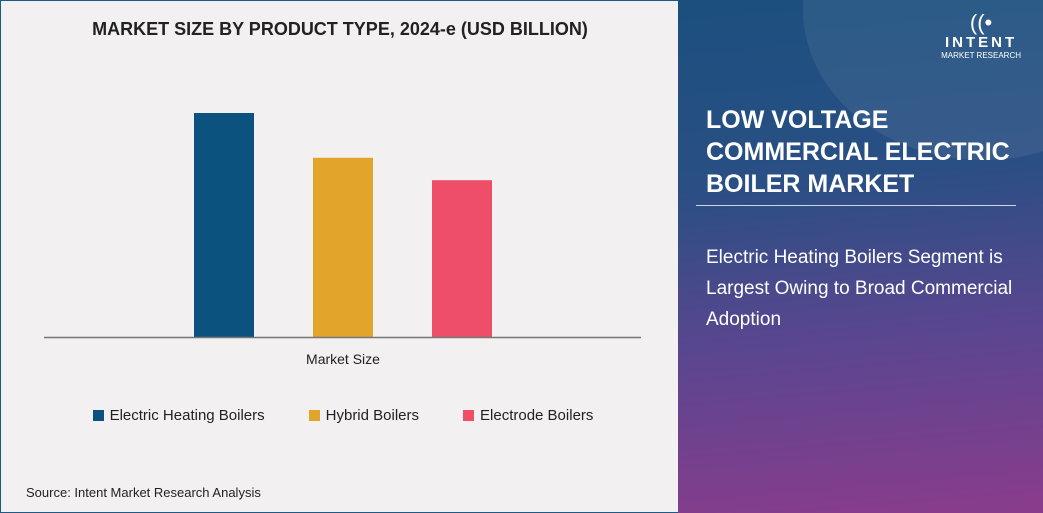  Describe the element at coordinates (981, 55) in the screenshot. I see `logo-sub: MARKET RESEARCH` at that location.